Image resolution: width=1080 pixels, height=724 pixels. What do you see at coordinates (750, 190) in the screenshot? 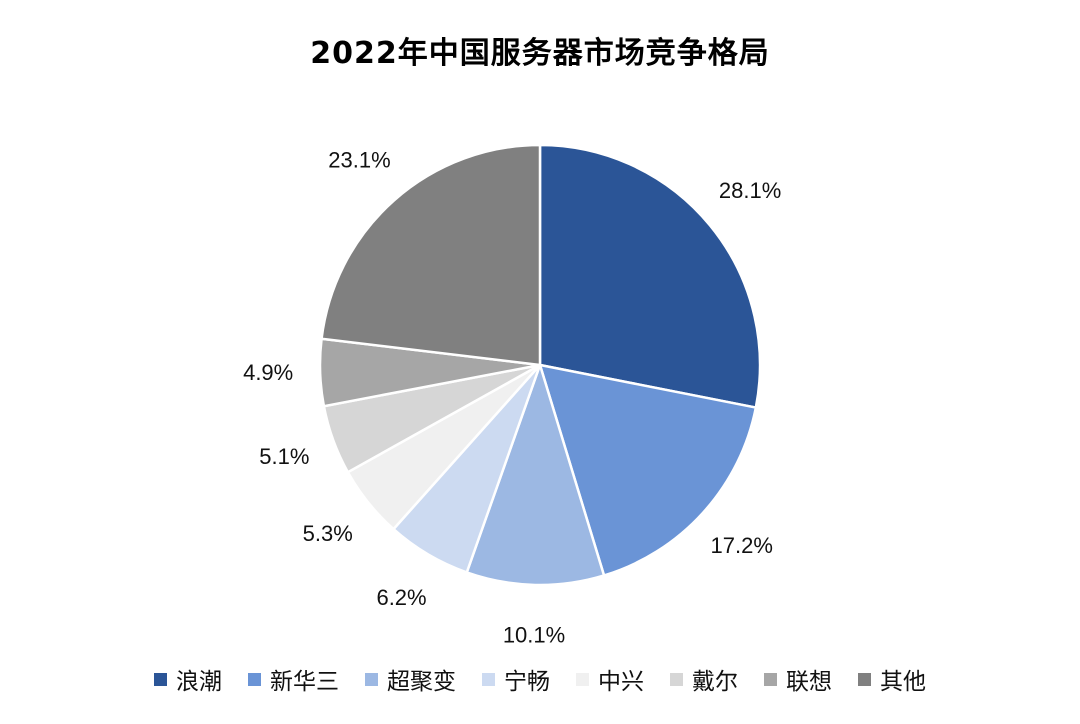
I see `slice-value-label: 28.1%` at bounding box center [750, 190].